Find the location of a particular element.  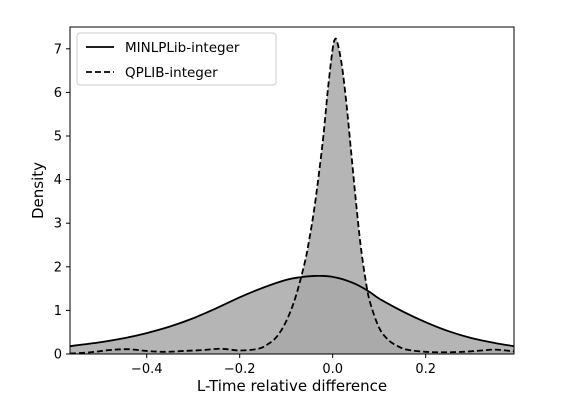

x-tick-label: 0.0 is located at coordinates (332, 369).